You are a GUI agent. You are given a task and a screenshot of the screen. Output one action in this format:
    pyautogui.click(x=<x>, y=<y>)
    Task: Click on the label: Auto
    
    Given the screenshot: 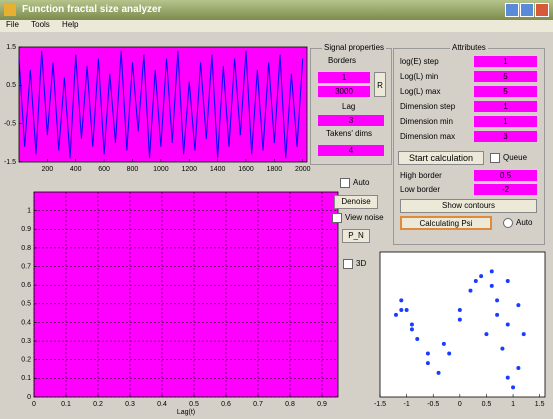 What is the action you would take?
    pyautogui.click(x=524, y=223)
    